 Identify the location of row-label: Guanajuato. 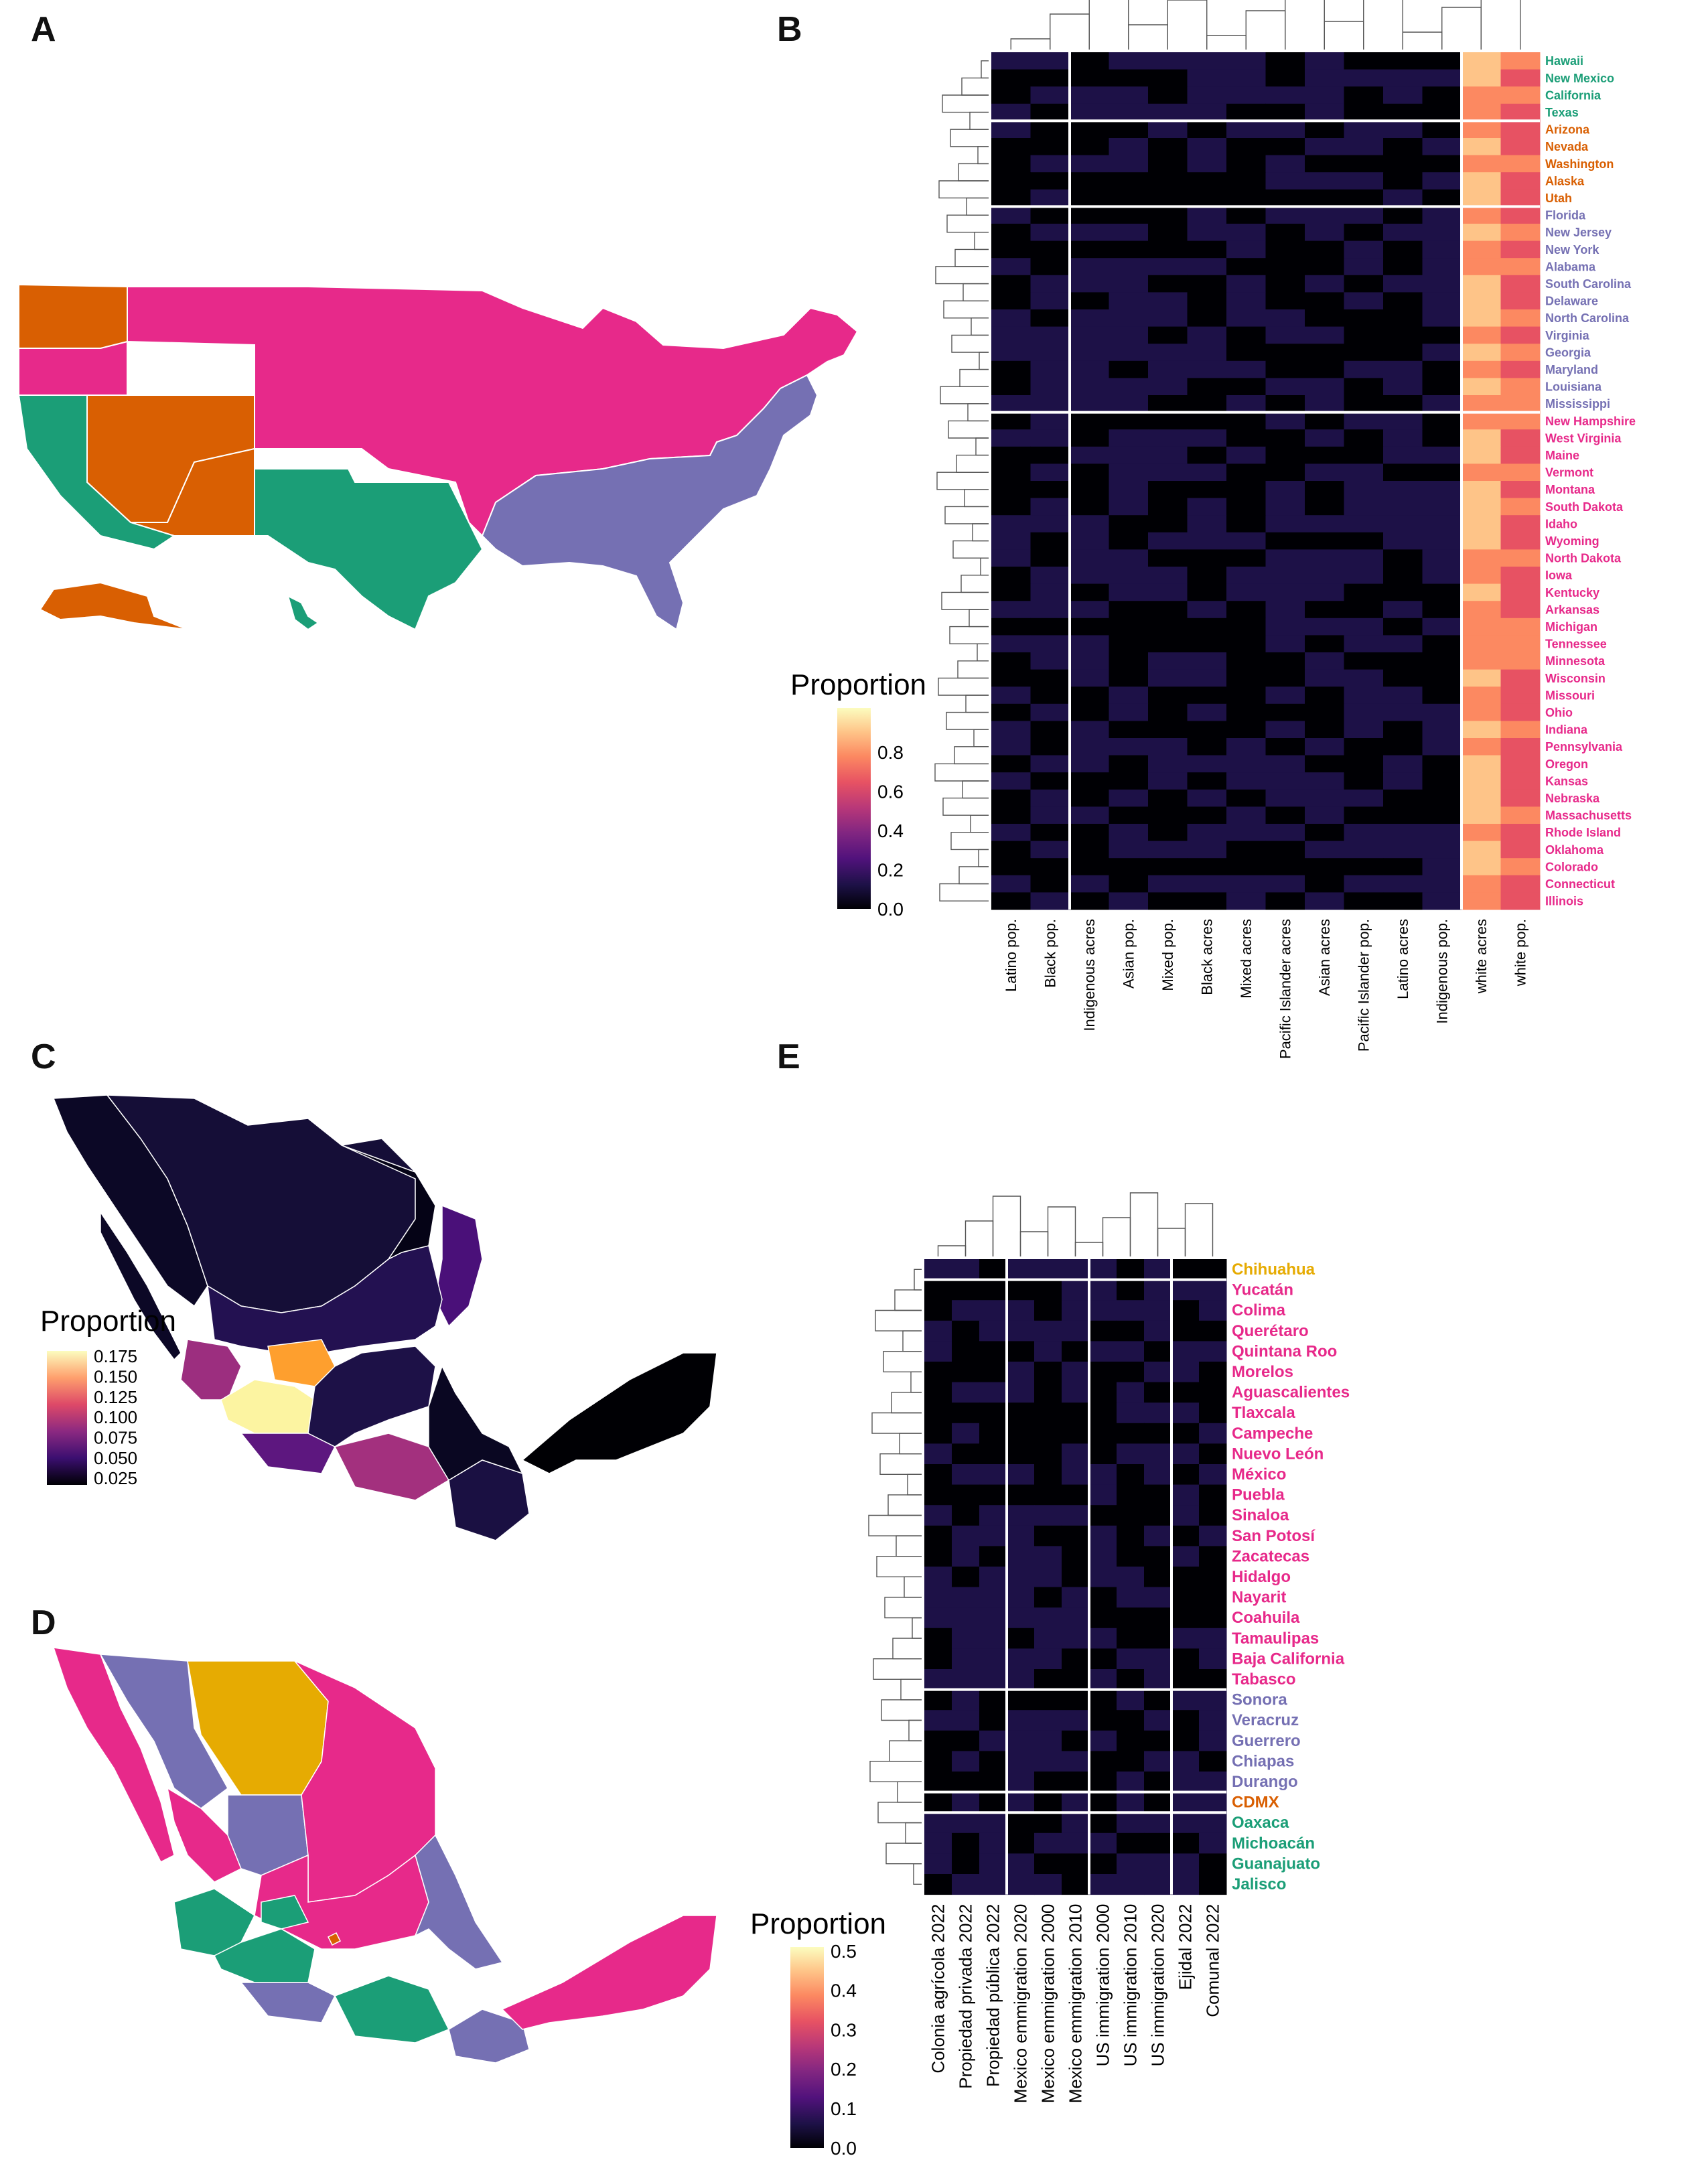
(1276, 1864).